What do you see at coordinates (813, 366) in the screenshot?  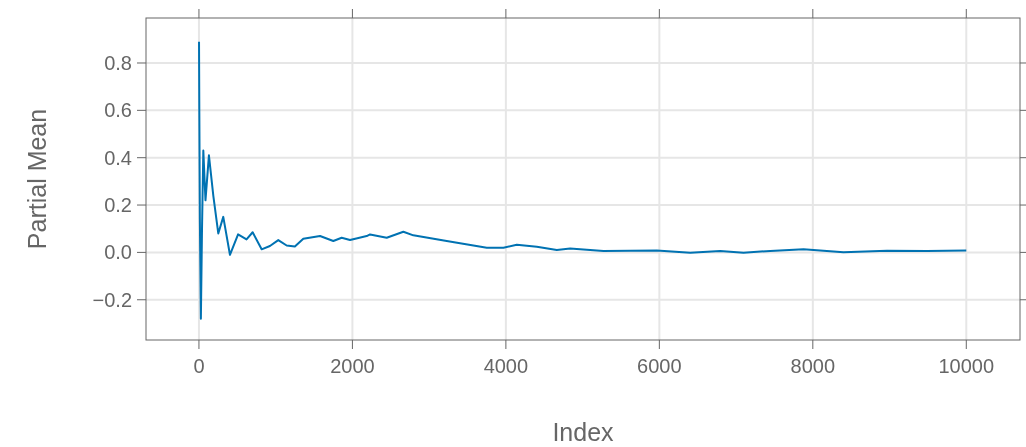 I see `x-tick-label: 8000` at bounding box center [813, 366].